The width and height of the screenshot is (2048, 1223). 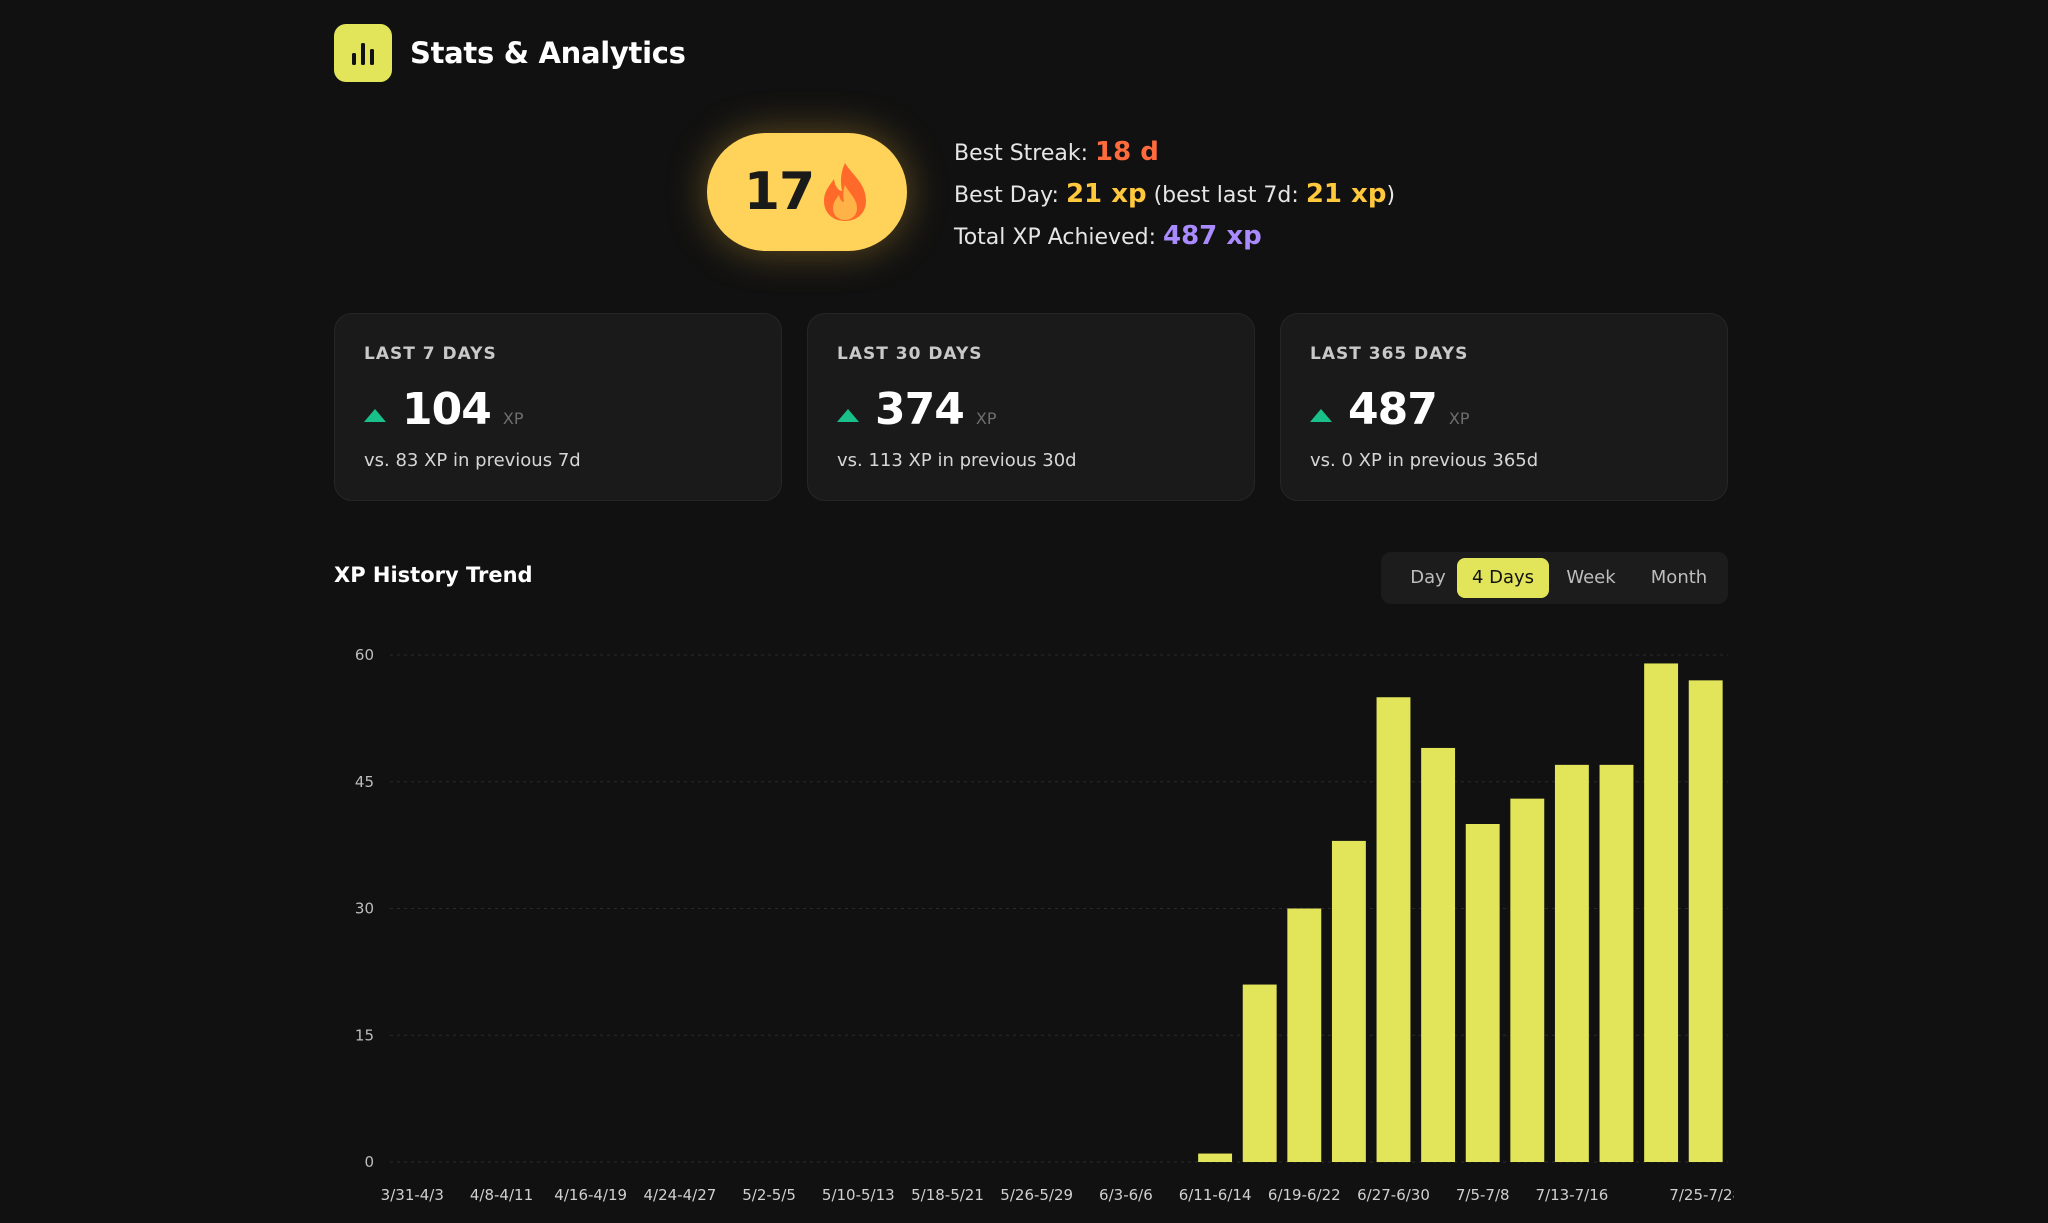 I want to click on x-tick-label: 6/3-6/6, so click(x=1126, y=1195).